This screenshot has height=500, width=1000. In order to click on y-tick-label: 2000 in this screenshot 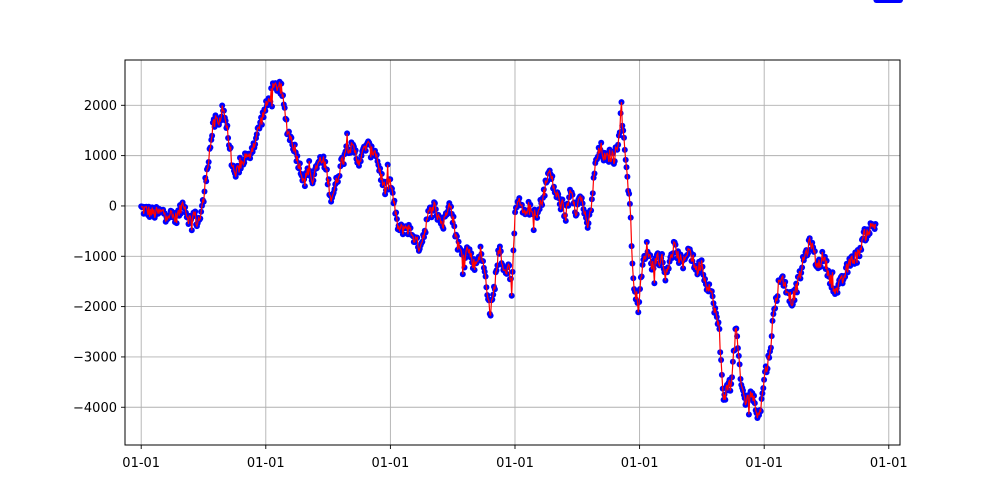, I will do `click(100, 106)`.